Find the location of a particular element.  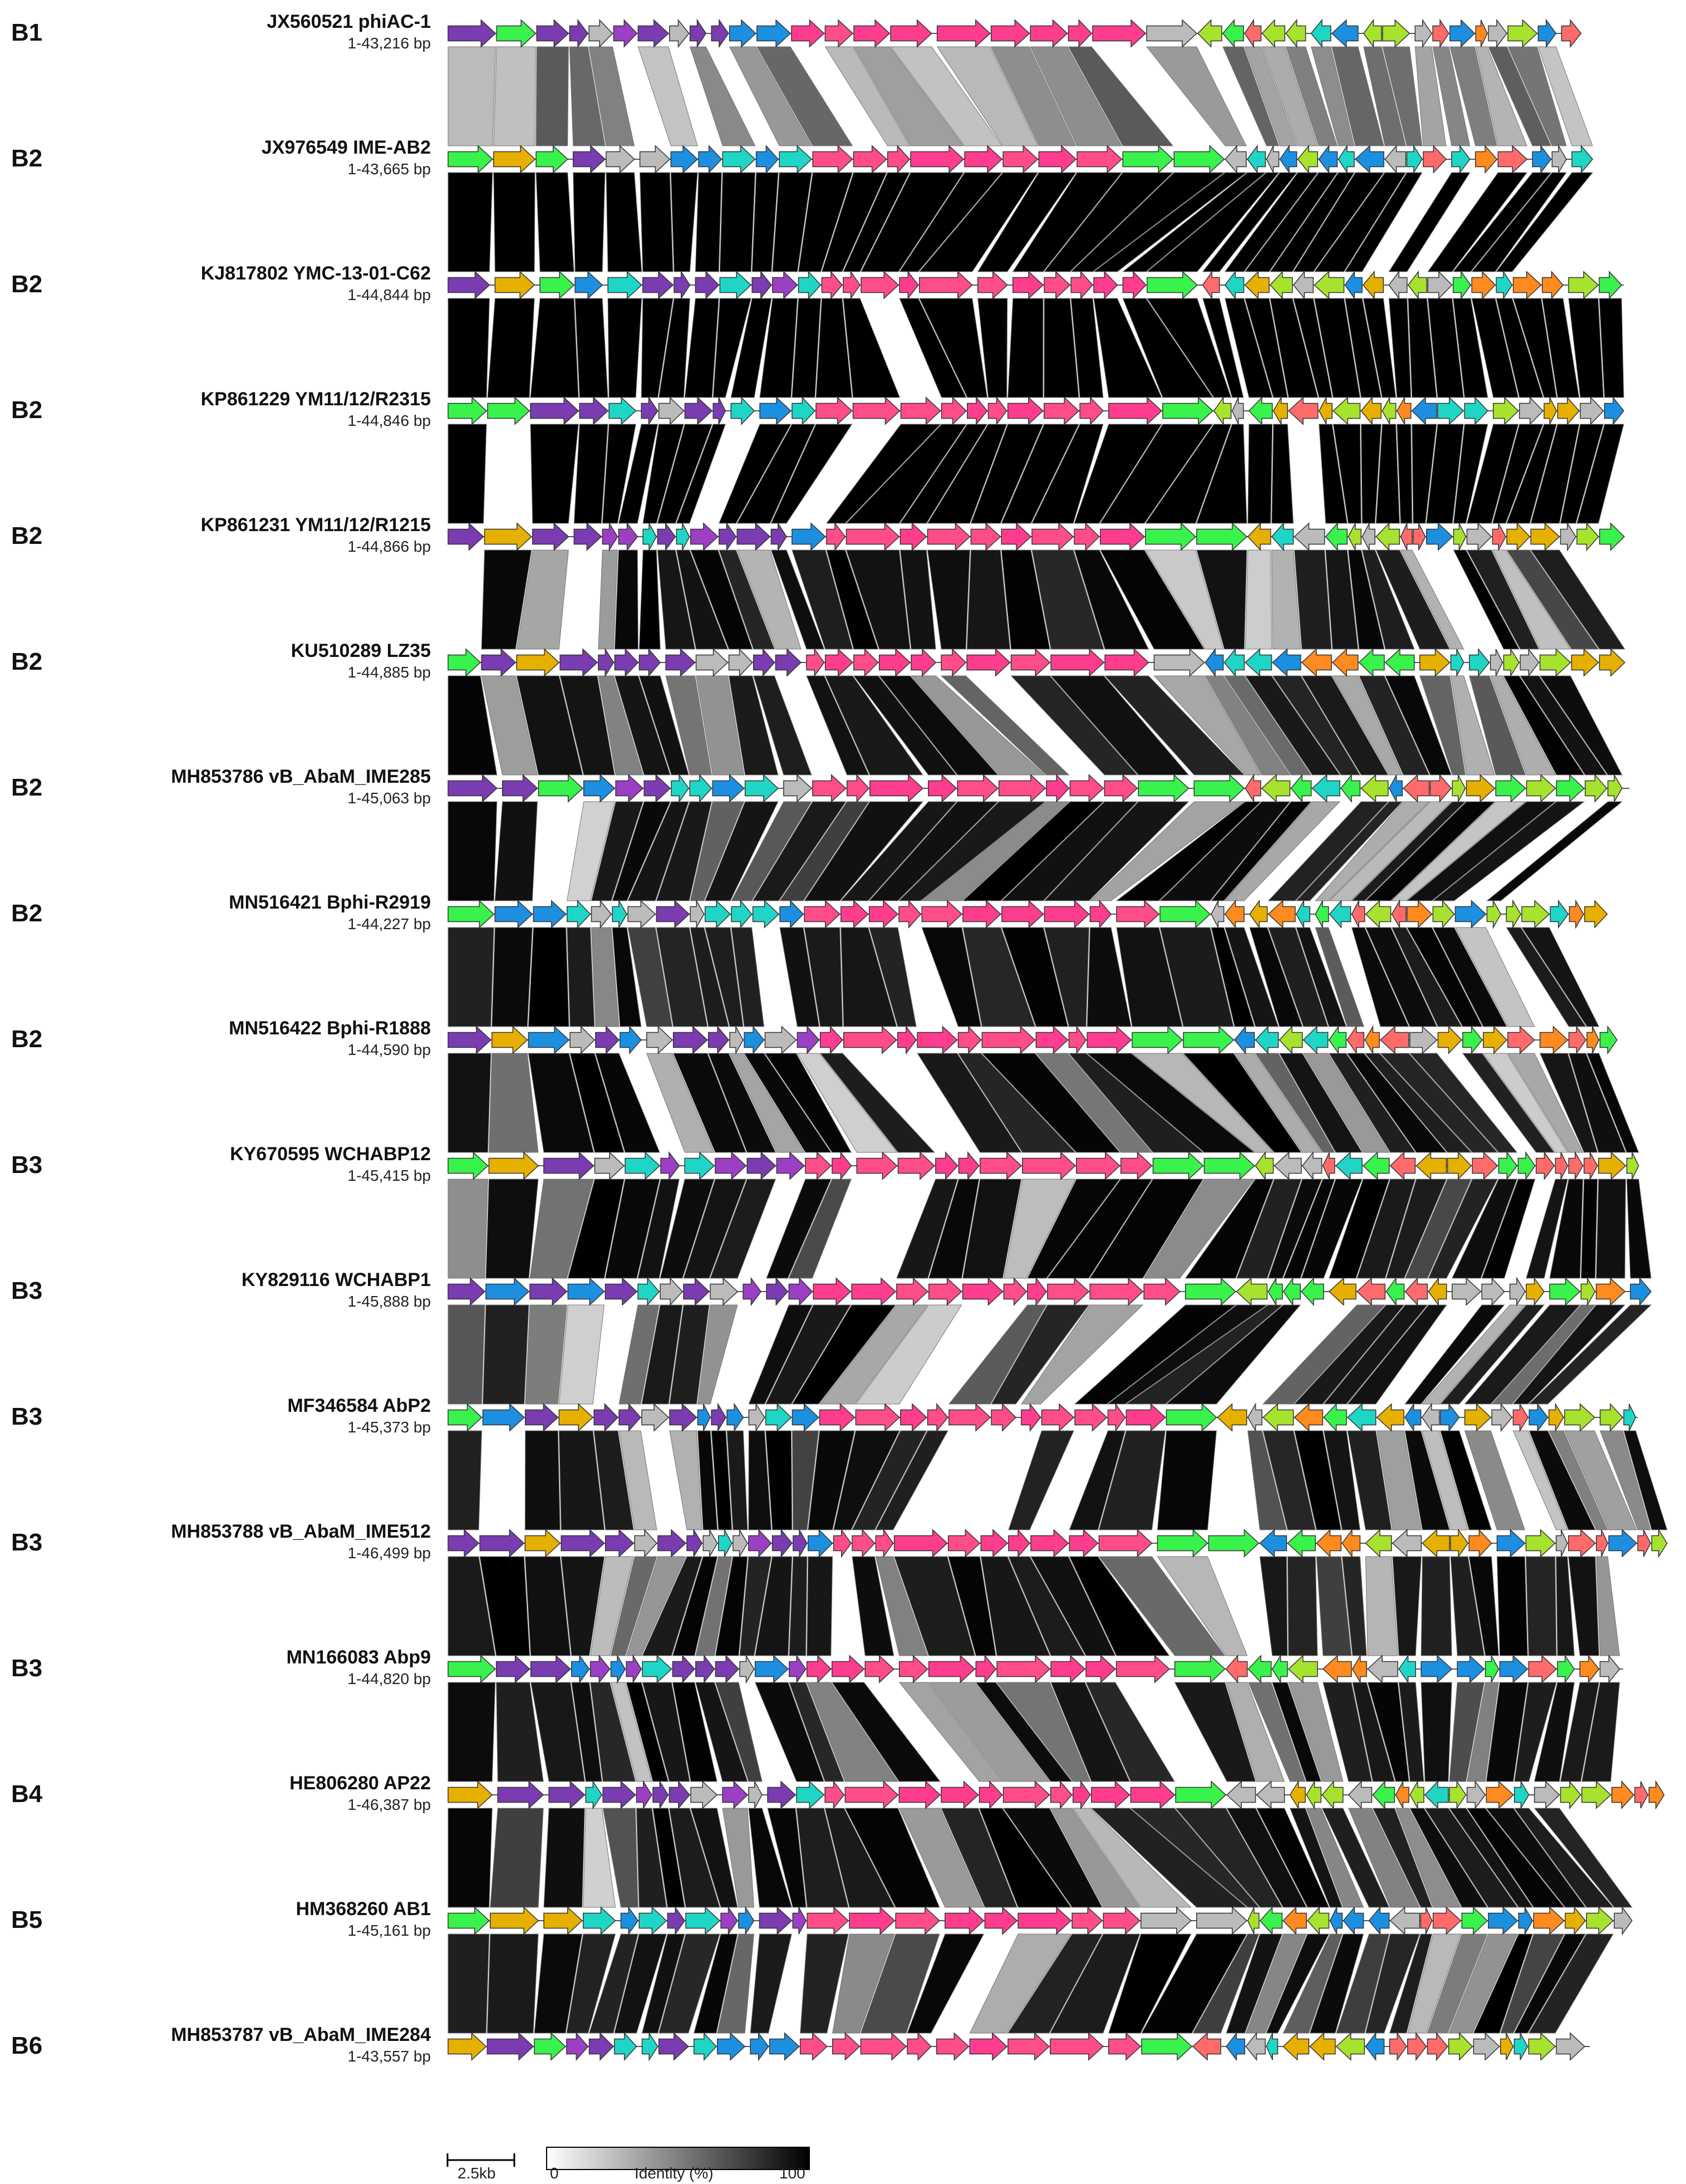

identity-min-label: 0 is located at coordinates (554, 2173).